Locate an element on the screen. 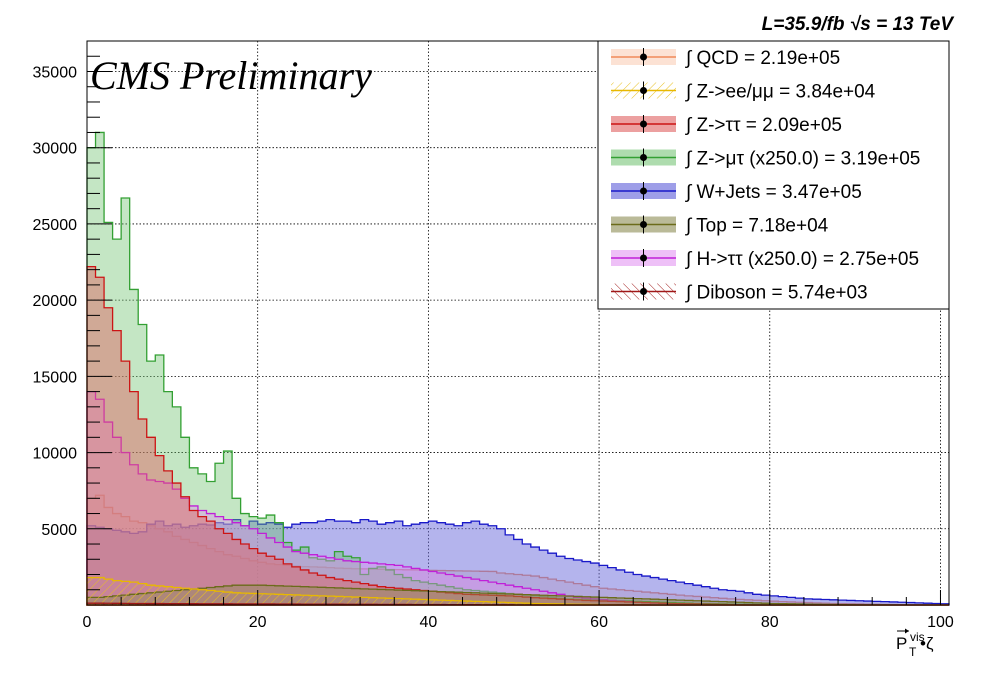 This screenshot has height=673, width=998. y-tick-label: 35000 is located at coordinates (55, 72).